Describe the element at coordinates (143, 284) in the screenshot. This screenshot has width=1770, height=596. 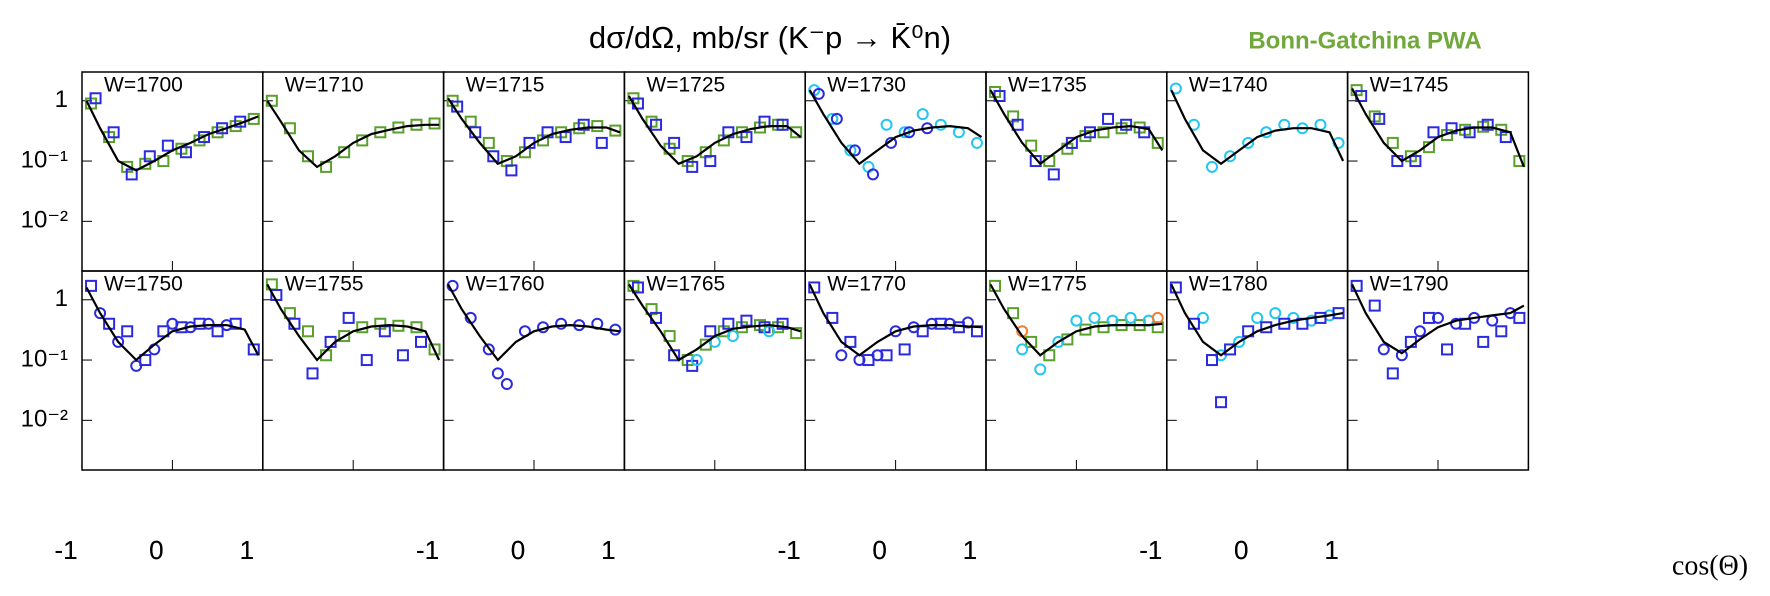
I see `panel-title: W=1750` at that location.